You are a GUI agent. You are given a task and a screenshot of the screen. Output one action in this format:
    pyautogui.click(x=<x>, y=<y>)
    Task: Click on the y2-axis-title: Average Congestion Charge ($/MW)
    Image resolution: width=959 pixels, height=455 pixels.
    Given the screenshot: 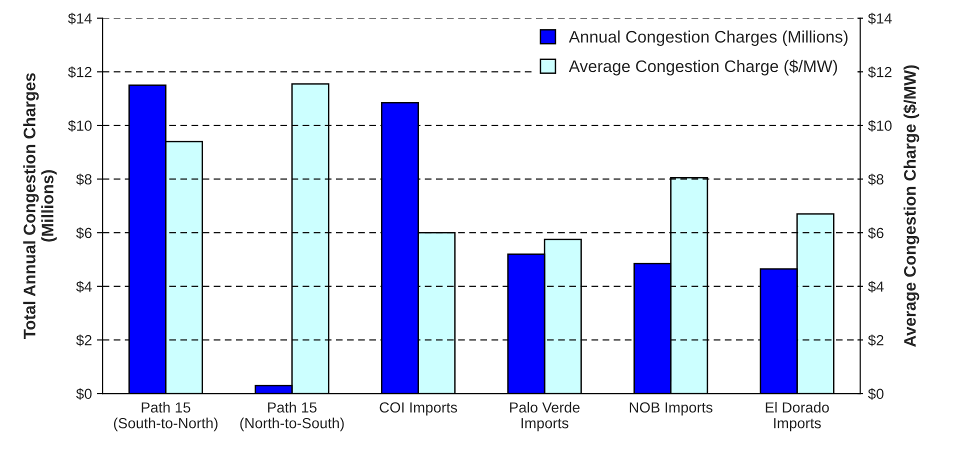 What is the action you would take?
    pyautogui.click(x=911, y=206)
    